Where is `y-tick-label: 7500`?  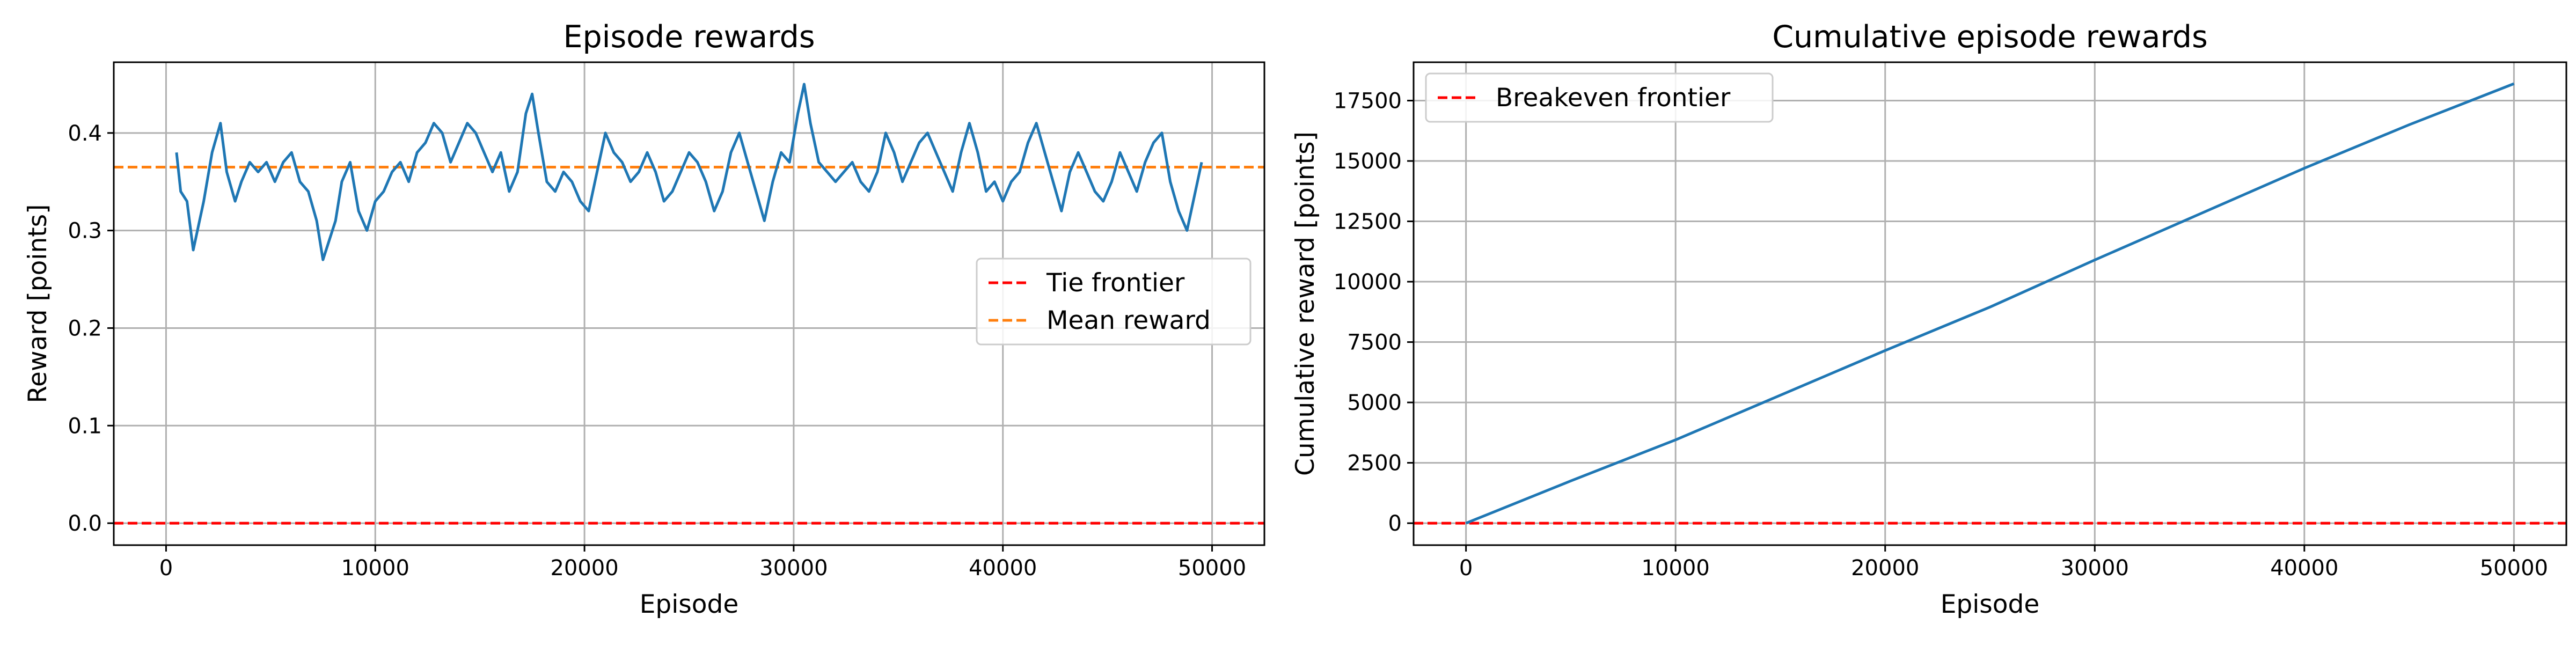 y-tick-label: 7500 is located at coordinates (1374, 343).